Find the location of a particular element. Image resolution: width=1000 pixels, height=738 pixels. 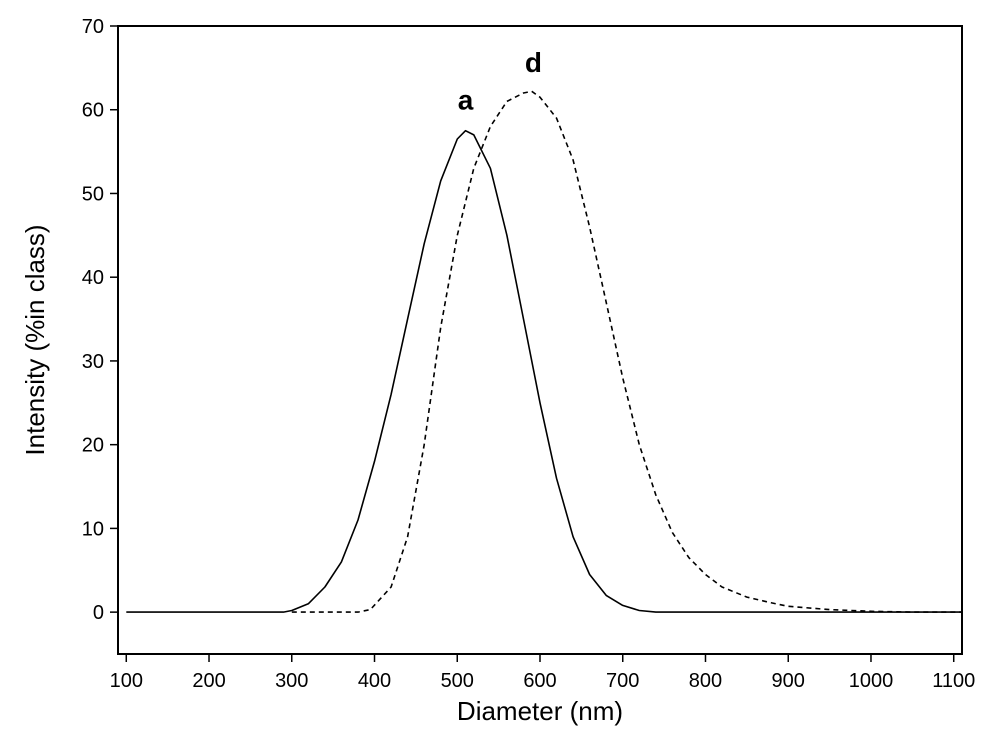

y-tick-label: 0 is located at coordinates (98, 613).